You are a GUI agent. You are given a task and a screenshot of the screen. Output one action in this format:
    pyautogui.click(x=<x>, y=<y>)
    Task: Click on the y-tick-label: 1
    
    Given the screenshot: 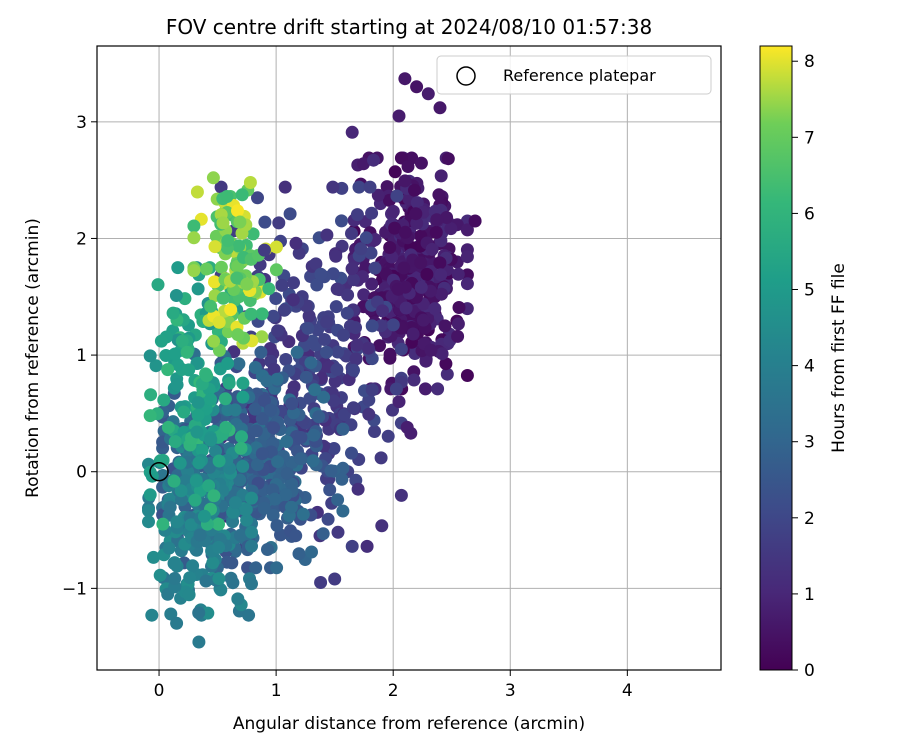 What is the action you would take?
    pyautogui.click(x=81, y=356)
    